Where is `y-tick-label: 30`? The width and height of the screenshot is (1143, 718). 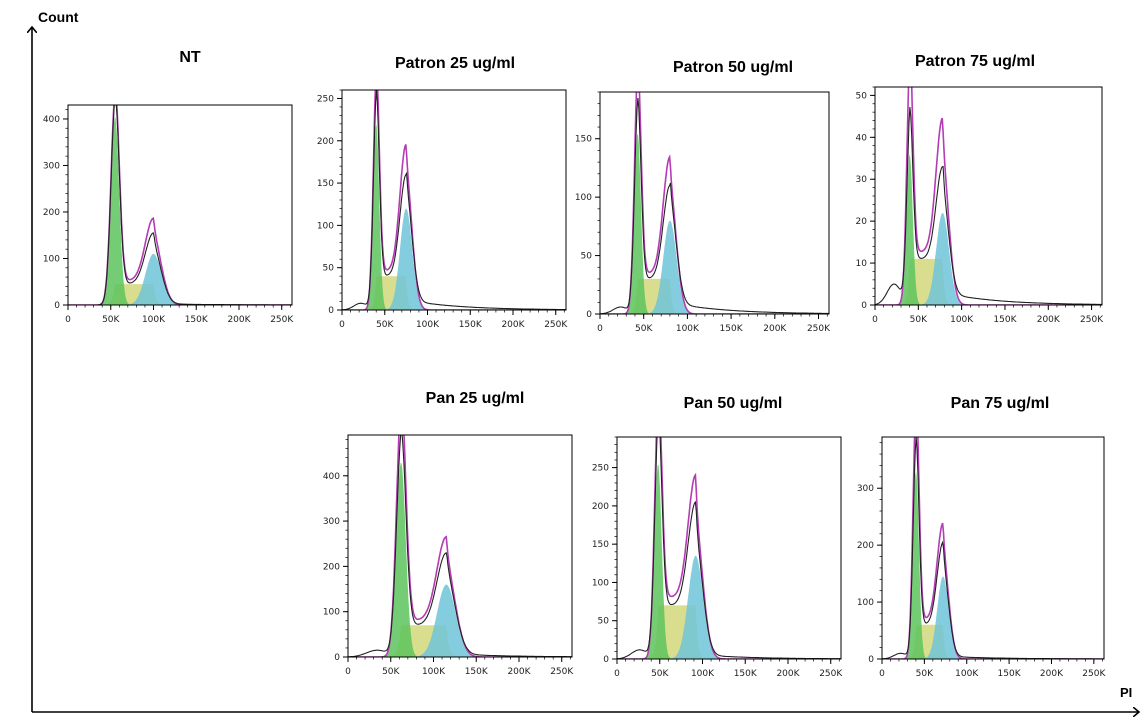 y-tick-label: 30 is located at coordinates (862, 180).